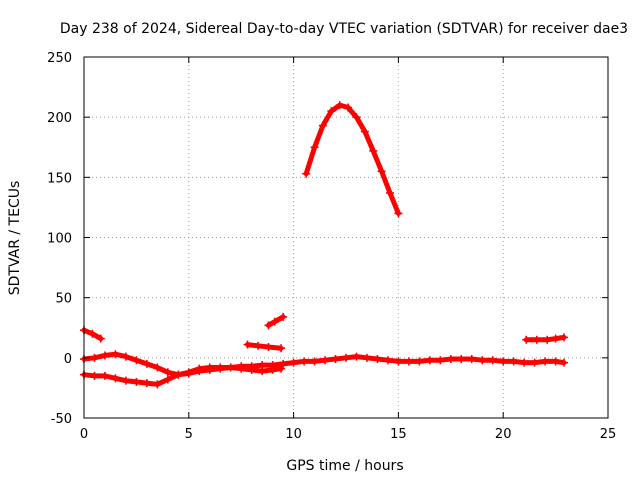  I want to click on series-rising-segment, so click(276, 321).